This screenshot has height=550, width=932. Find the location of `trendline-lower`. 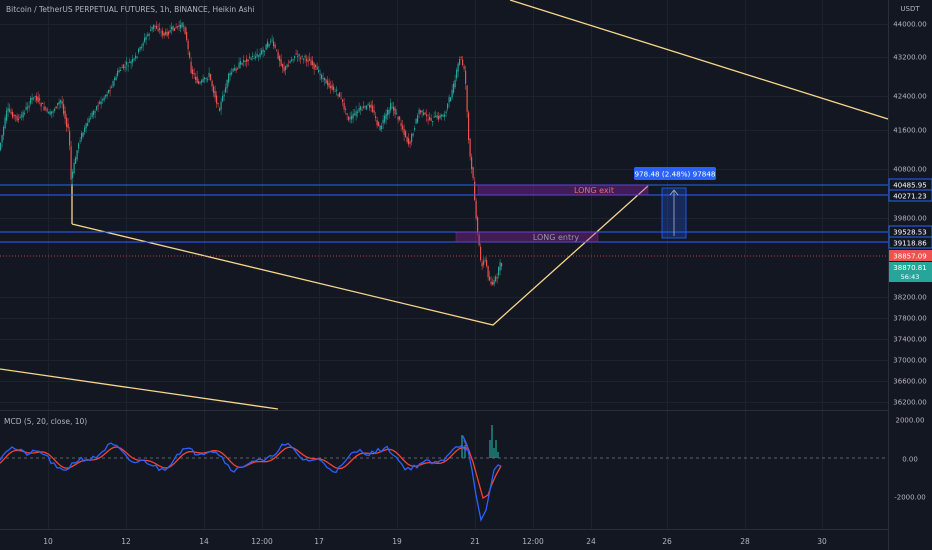

trendline-lower is located at coordinates (139, 389).